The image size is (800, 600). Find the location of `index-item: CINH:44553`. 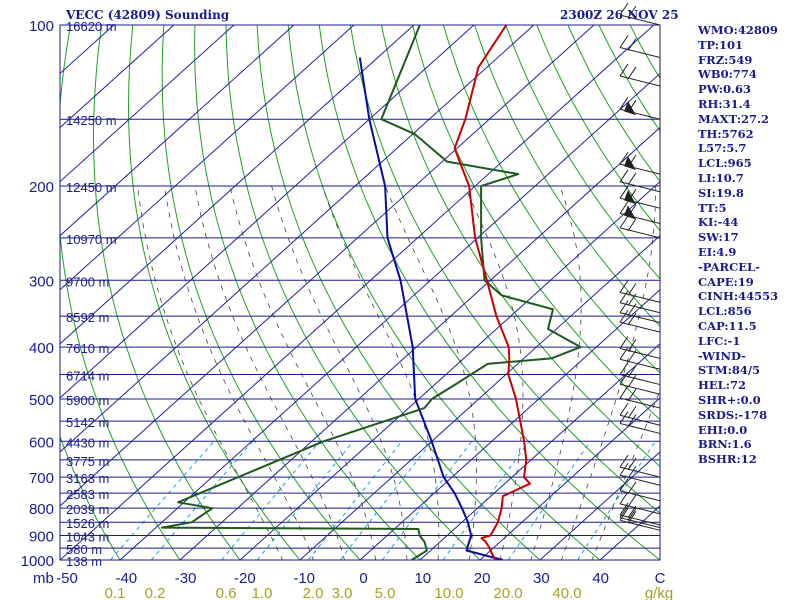

index-item: CINH:44553 is located at coordinates (738, 296).